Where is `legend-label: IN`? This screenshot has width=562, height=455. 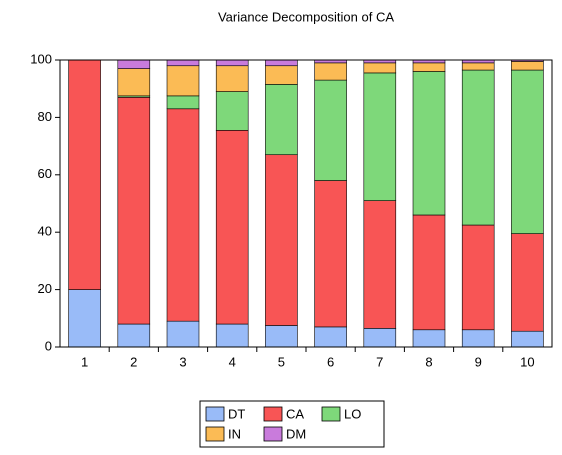
legend-label: IN is located at coordinates (234, 433).